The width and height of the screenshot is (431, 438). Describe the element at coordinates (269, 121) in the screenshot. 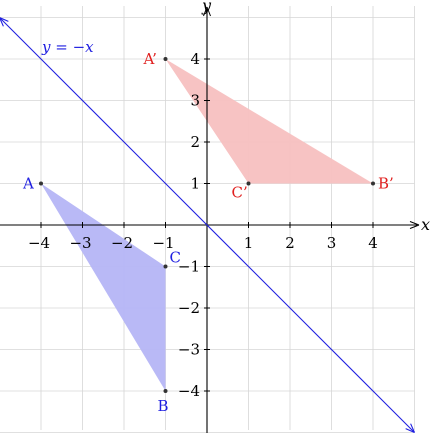

I see `image-triangle` at that location.